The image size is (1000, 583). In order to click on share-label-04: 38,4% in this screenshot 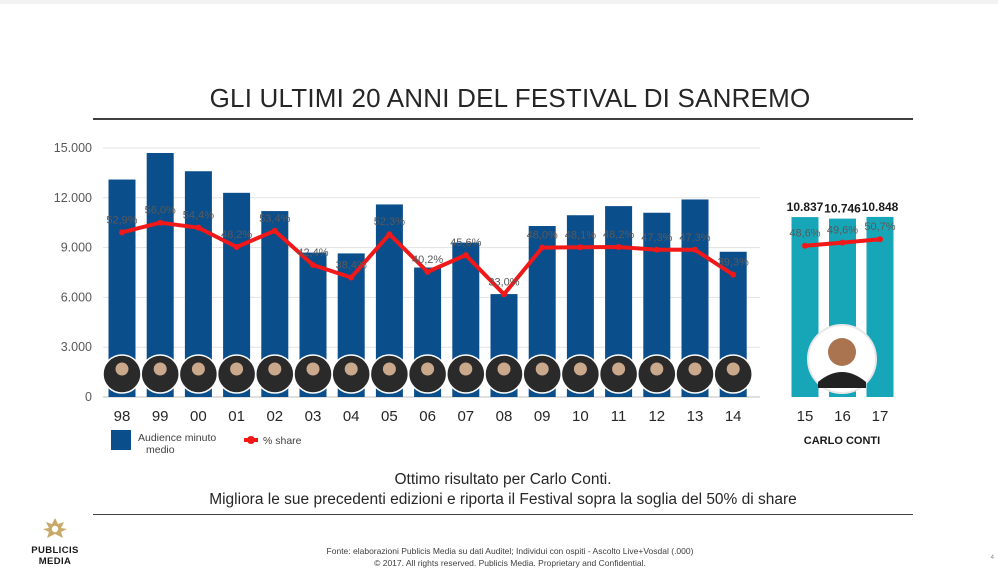, I will do `click(351, 265)`.